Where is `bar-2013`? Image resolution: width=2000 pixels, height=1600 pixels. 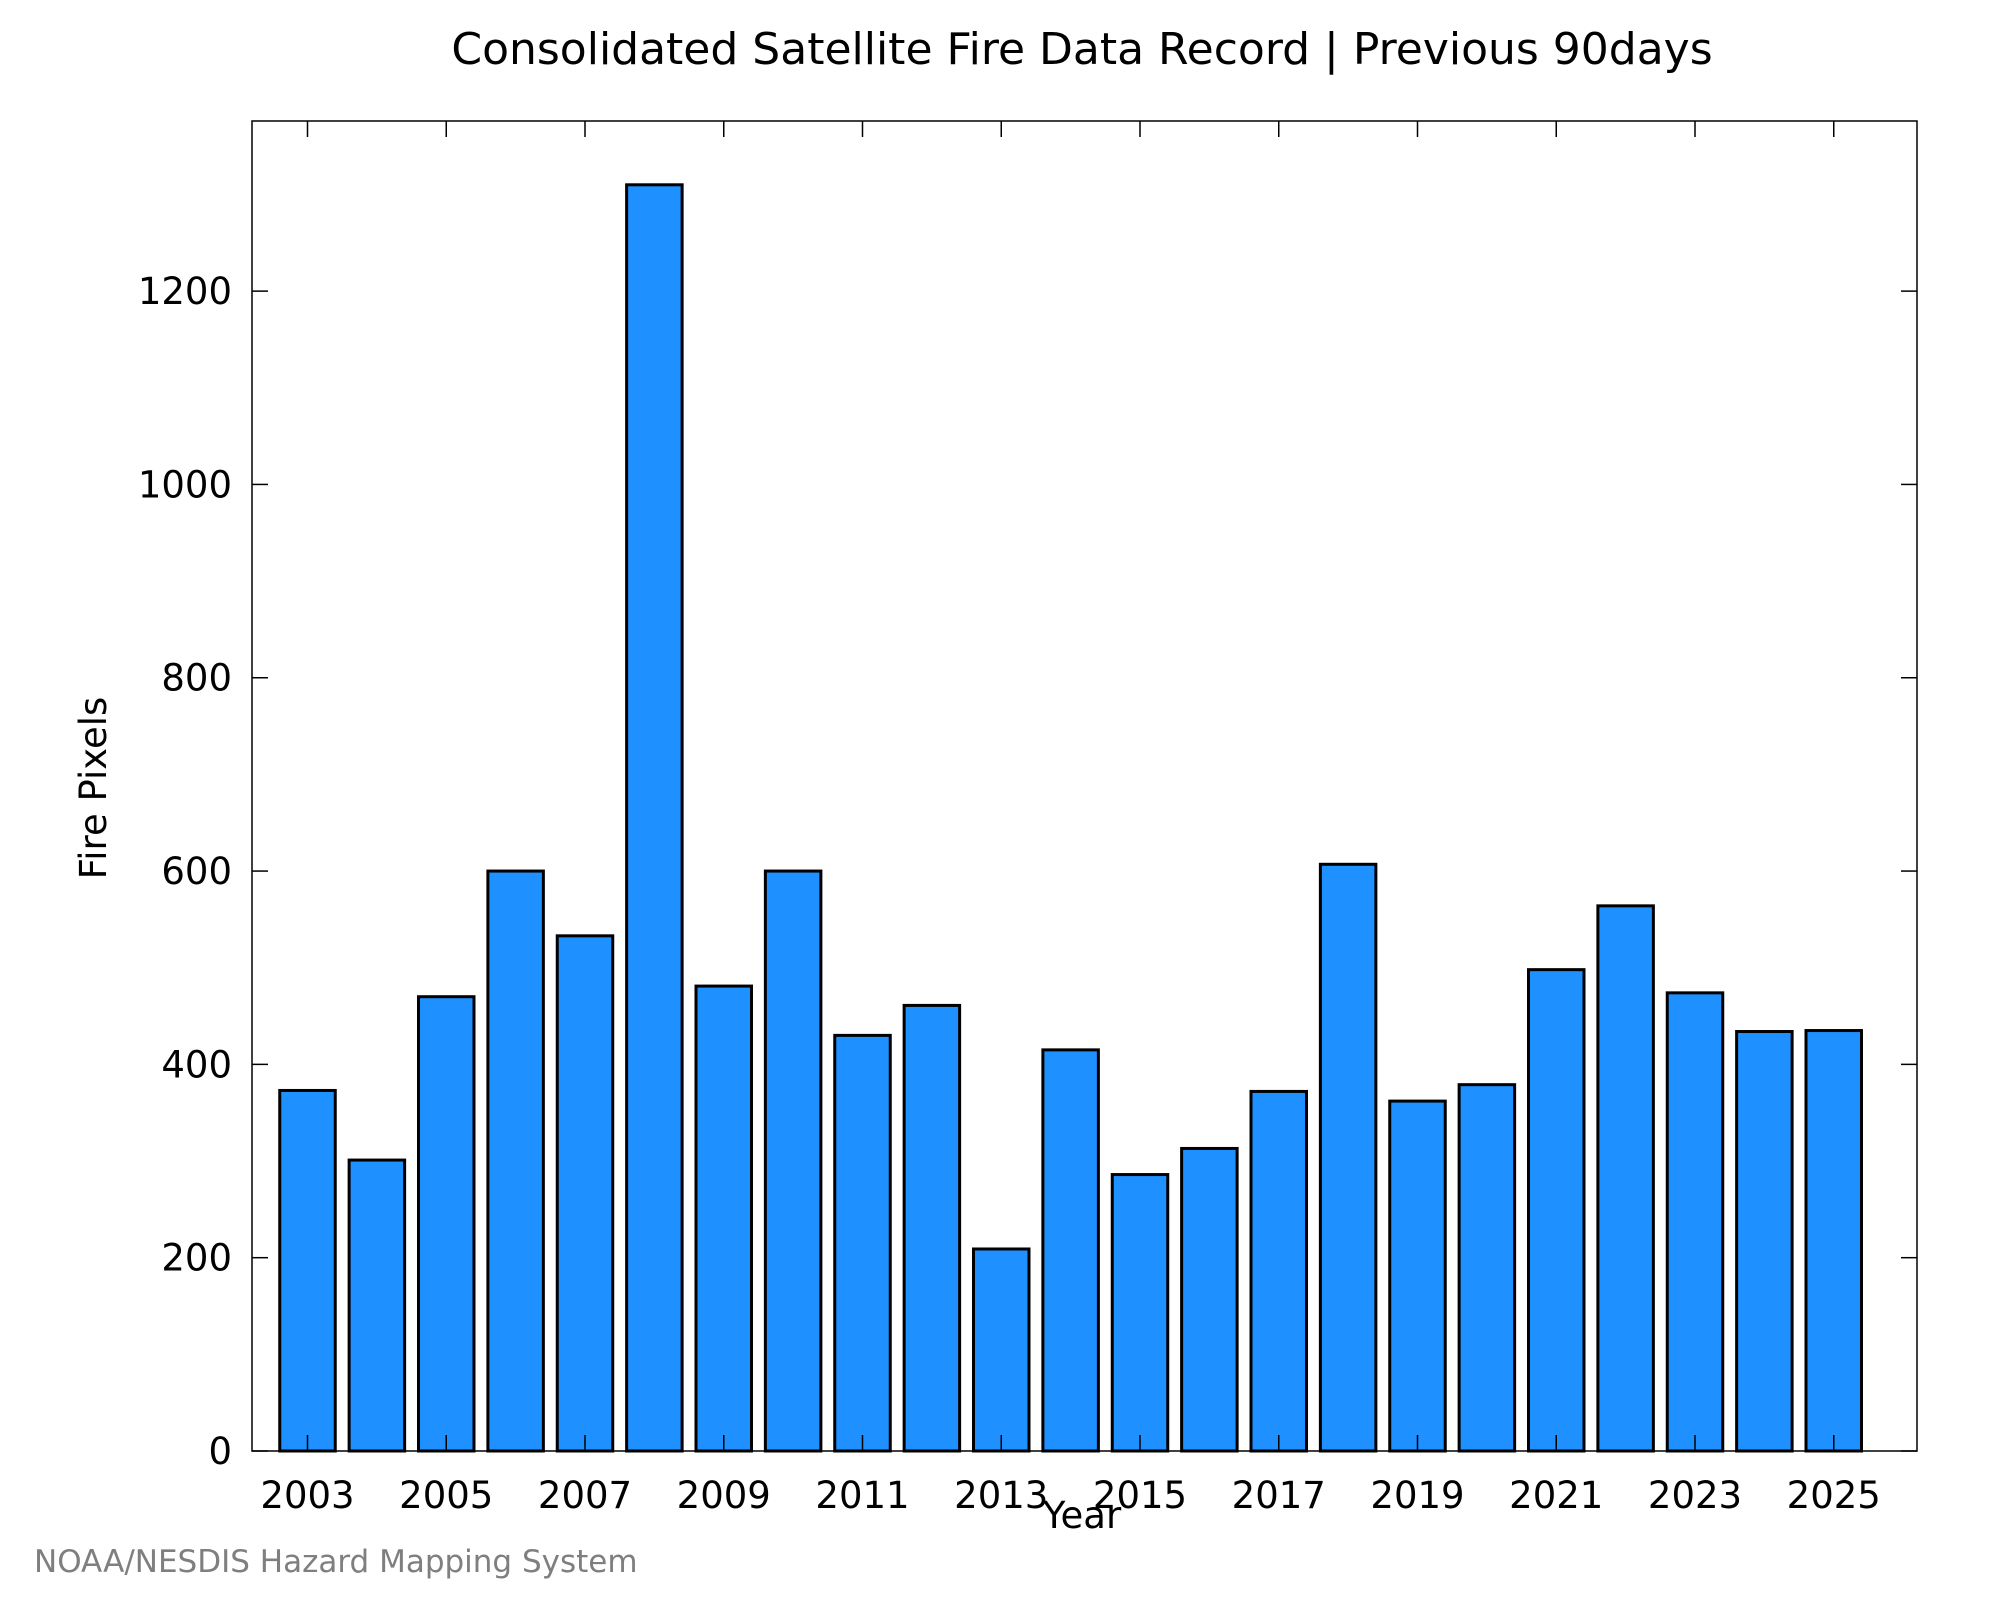 bar-2013 is located at coordinates (1001, 1350).